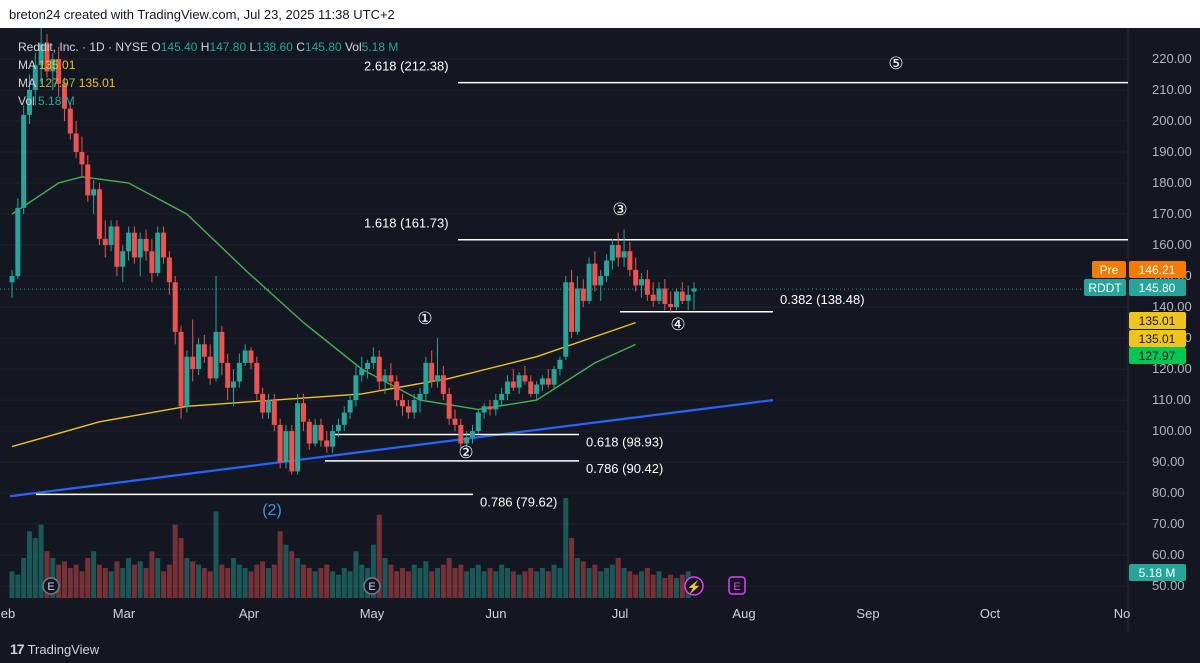  What do you see at coordinates (17, 649) in the screenshot?
I see `tradingview-logo-icon: 17` at bounding box center [17, 649].